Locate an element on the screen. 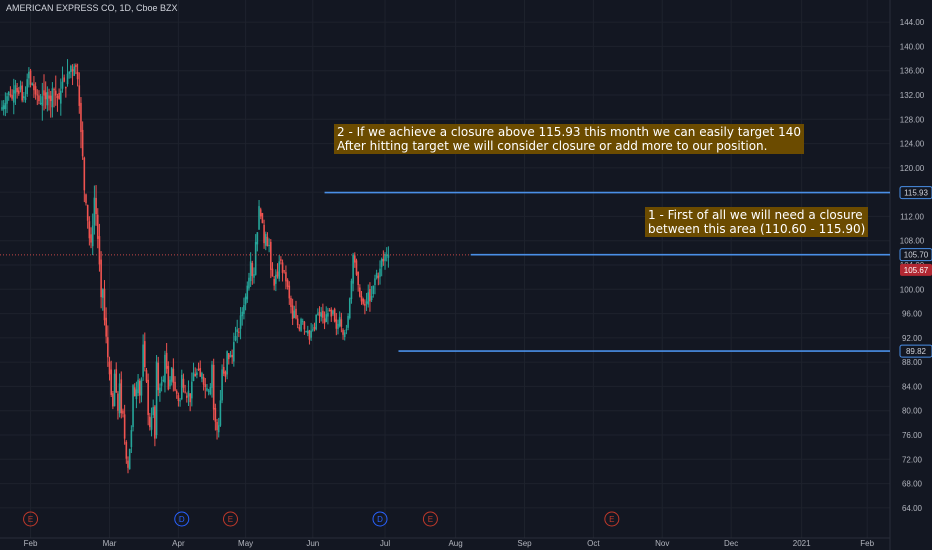 The image size is (932, 550). y-tick-label: 72.00 is located at coordinates (912, 459).